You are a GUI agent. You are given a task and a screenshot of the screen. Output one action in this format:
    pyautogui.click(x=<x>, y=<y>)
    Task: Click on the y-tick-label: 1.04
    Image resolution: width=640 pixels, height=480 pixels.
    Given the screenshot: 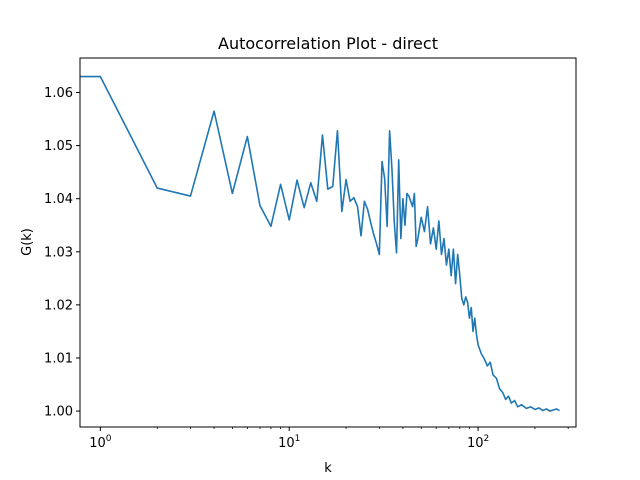 What is the action you would take?
    pyautogui.click(x=58, y=199)
    